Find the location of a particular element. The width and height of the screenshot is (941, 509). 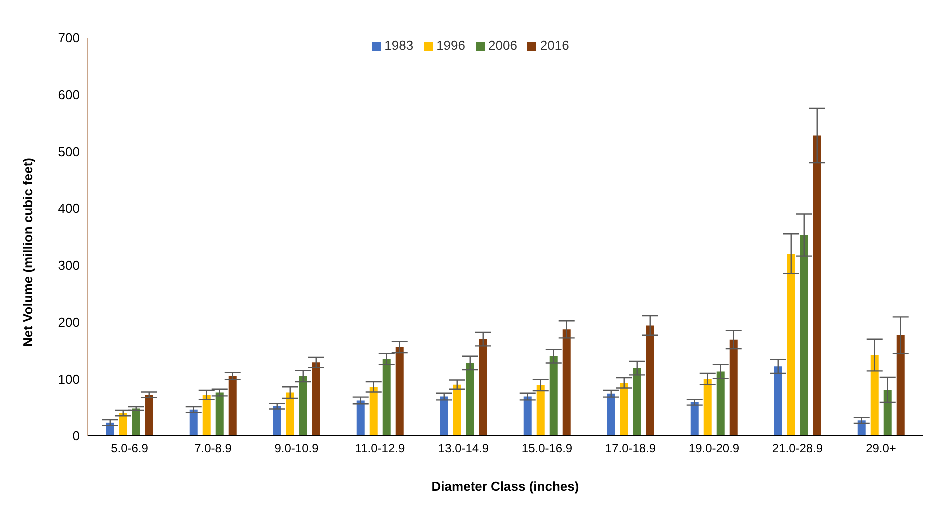

x-tick-label: 17.0-18.9 is located at coordinates (630, 449).